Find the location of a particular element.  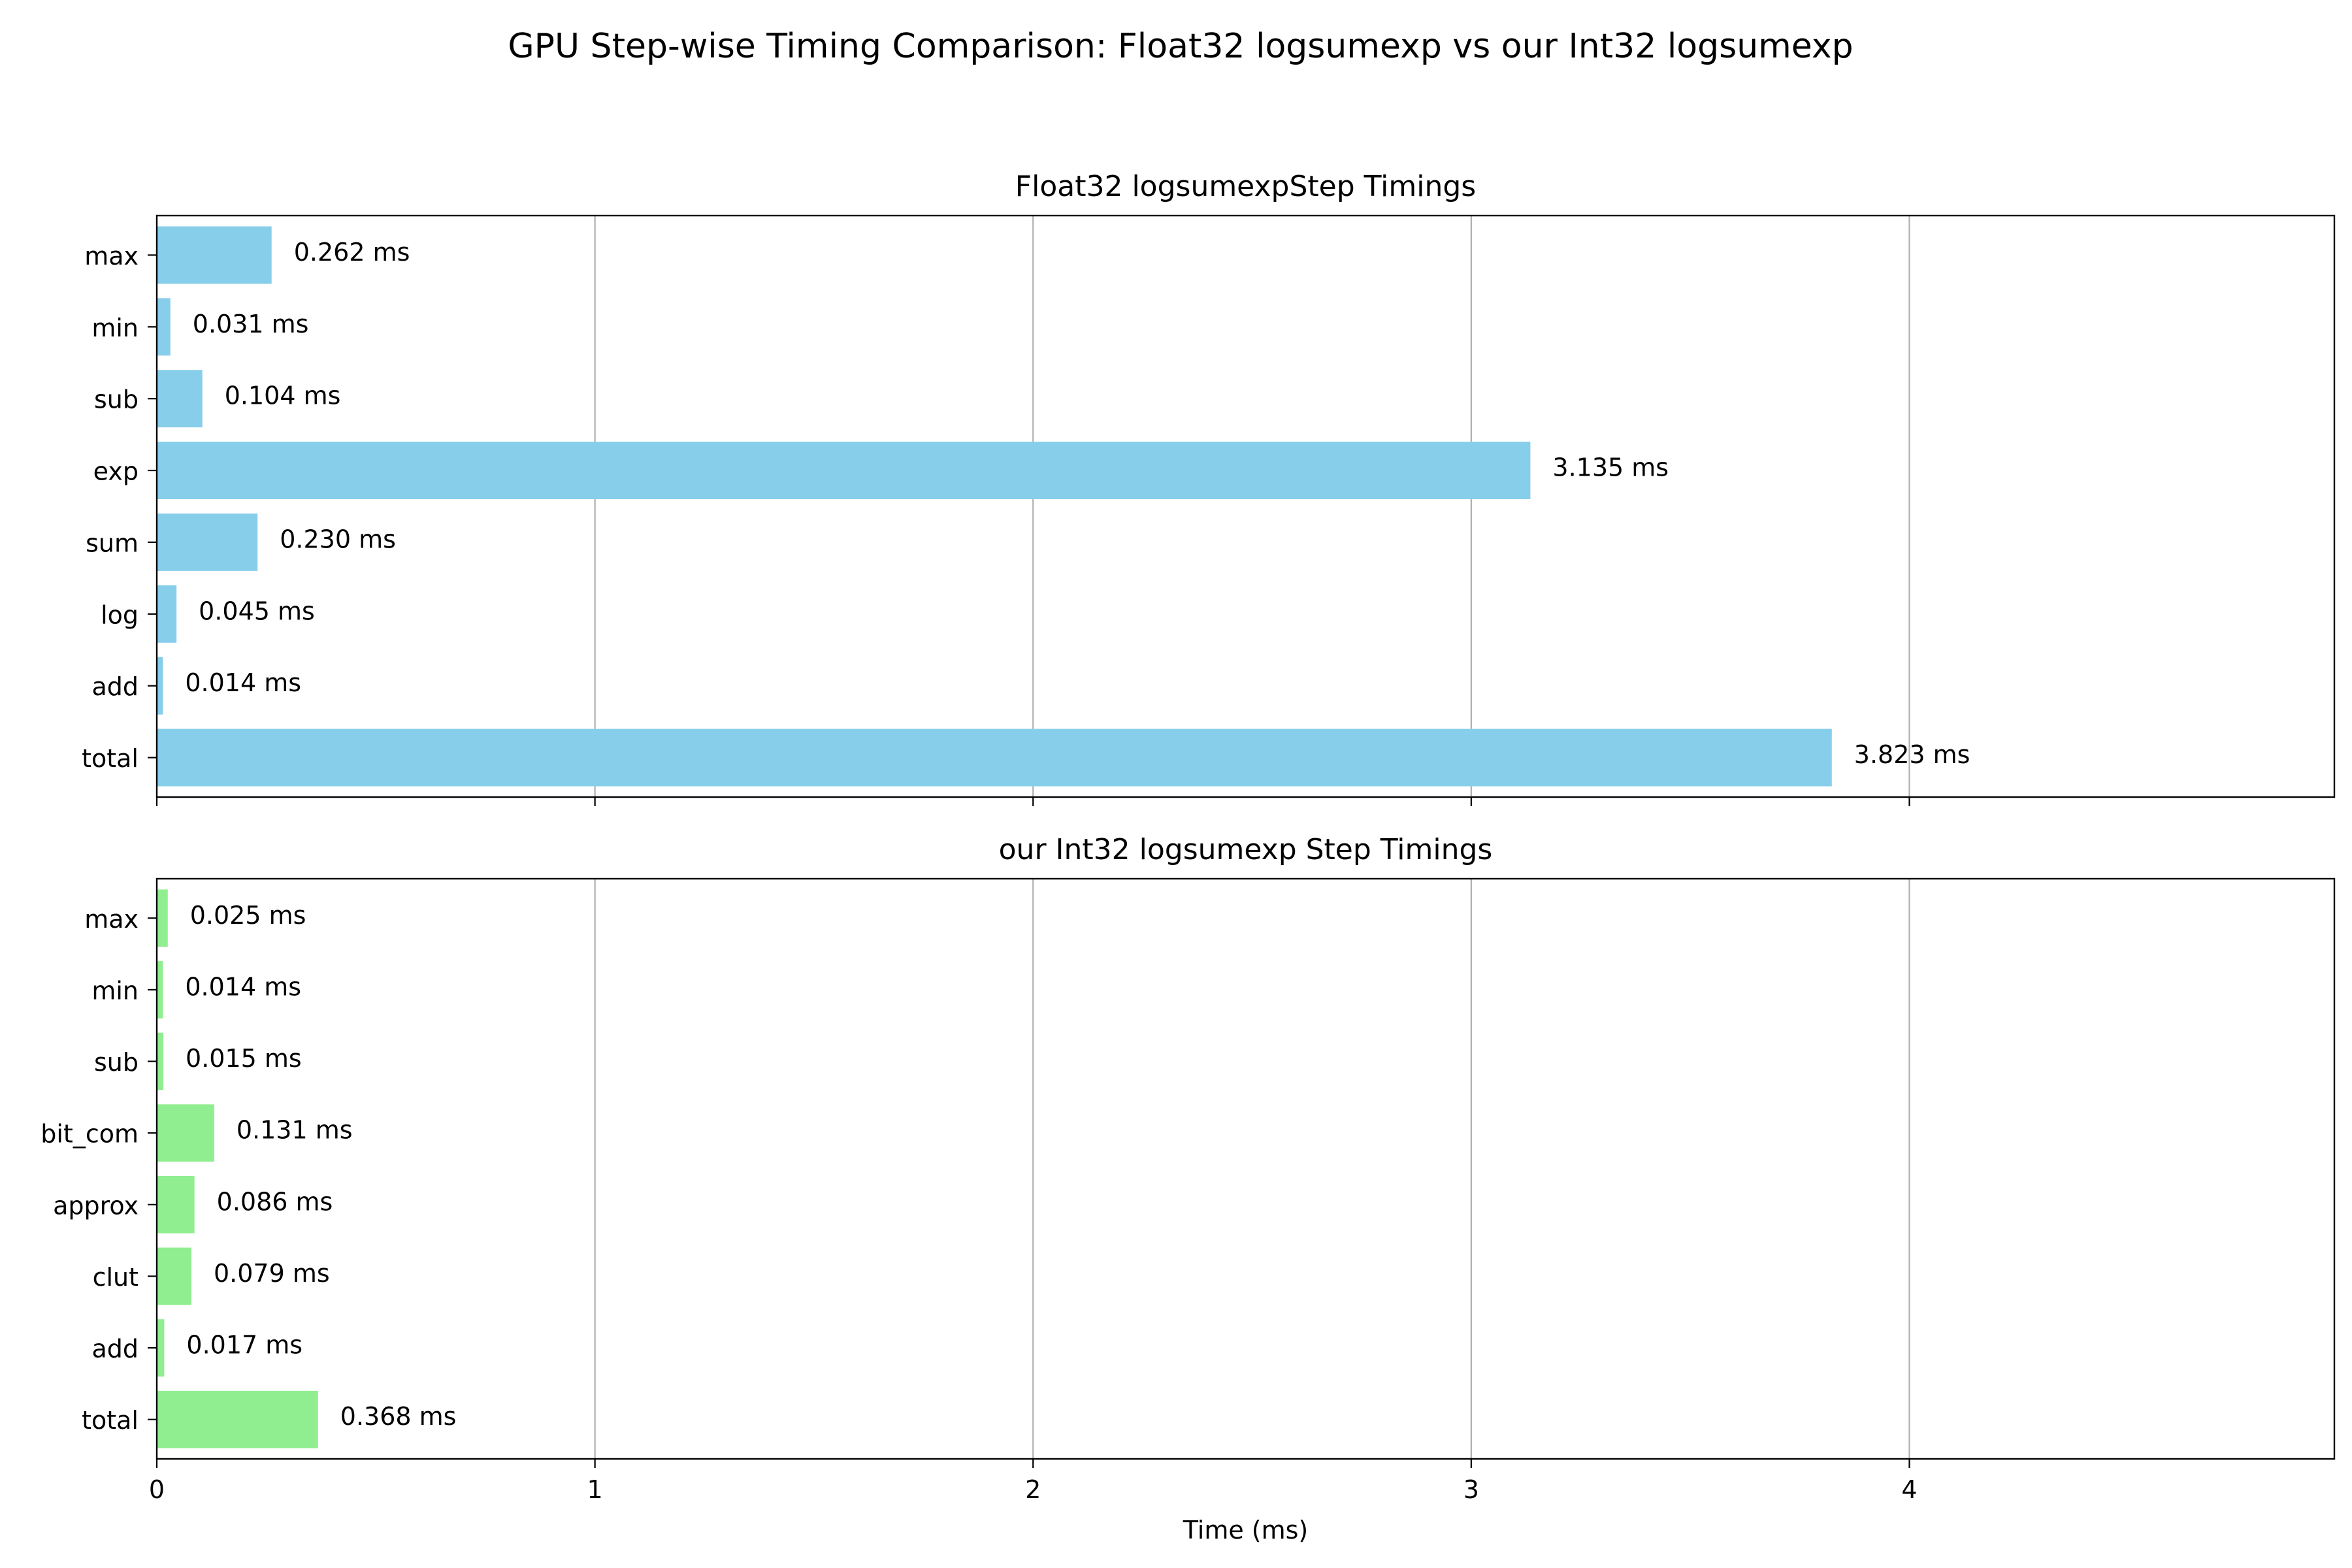

data-label: 0.262 ms is located at coordinates (352, 252).